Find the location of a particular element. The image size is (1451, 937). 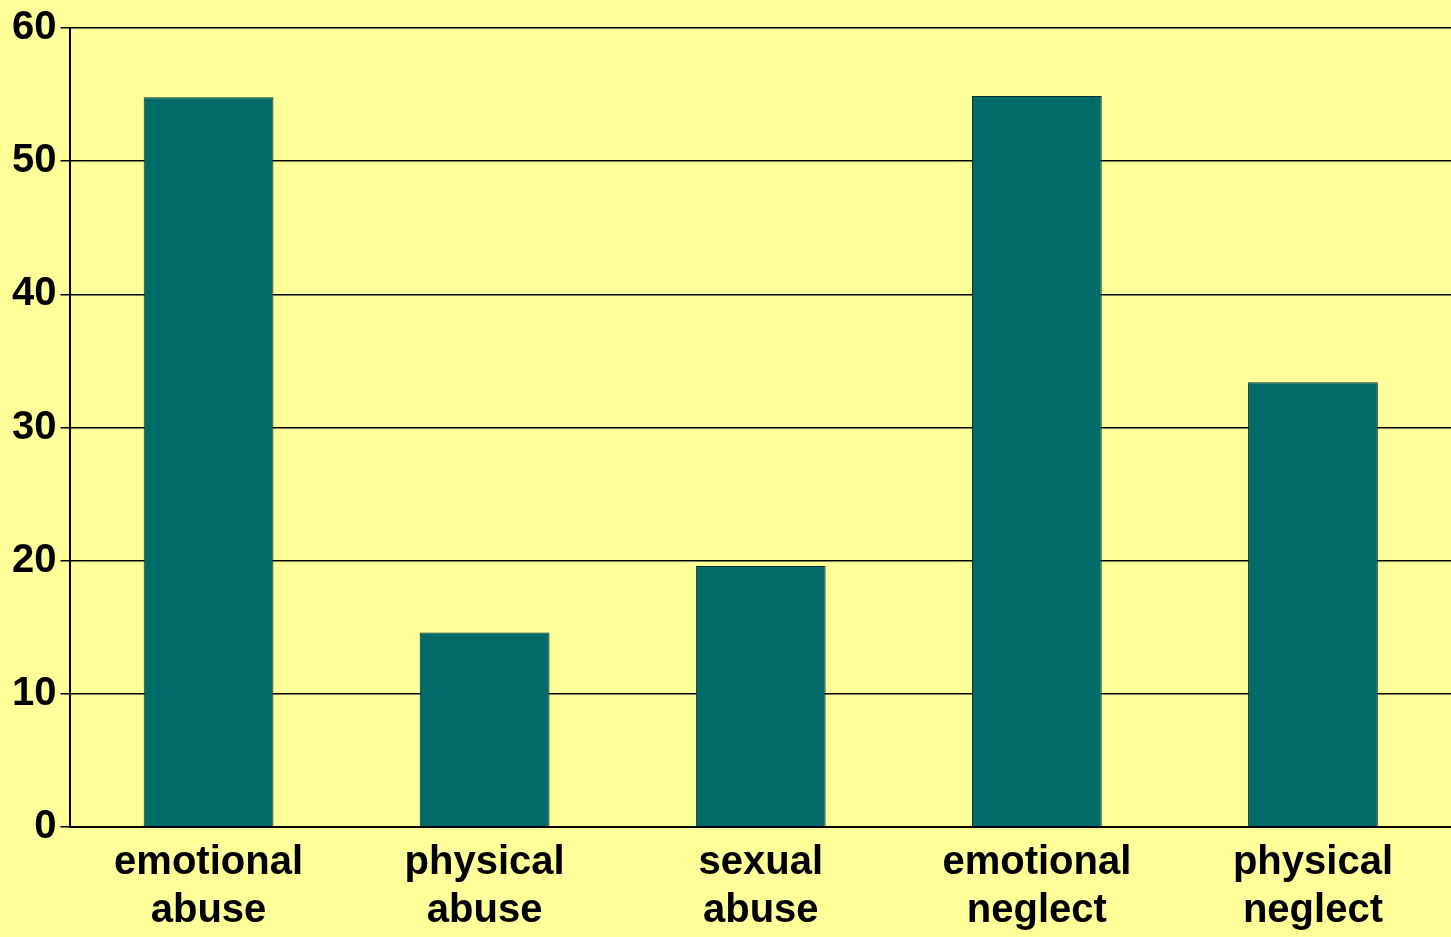

y-tick-label: 10 is located at coordinates (34, 690).